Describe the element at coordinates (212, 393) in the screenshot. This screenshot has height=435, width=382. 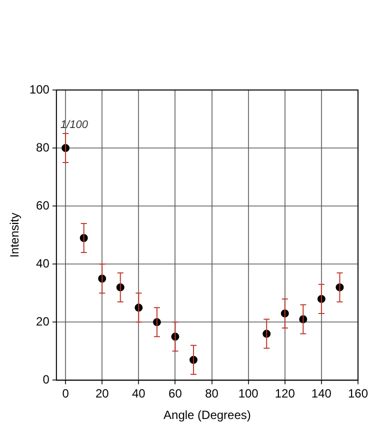
I see `x-tick-label: 80` at that location.